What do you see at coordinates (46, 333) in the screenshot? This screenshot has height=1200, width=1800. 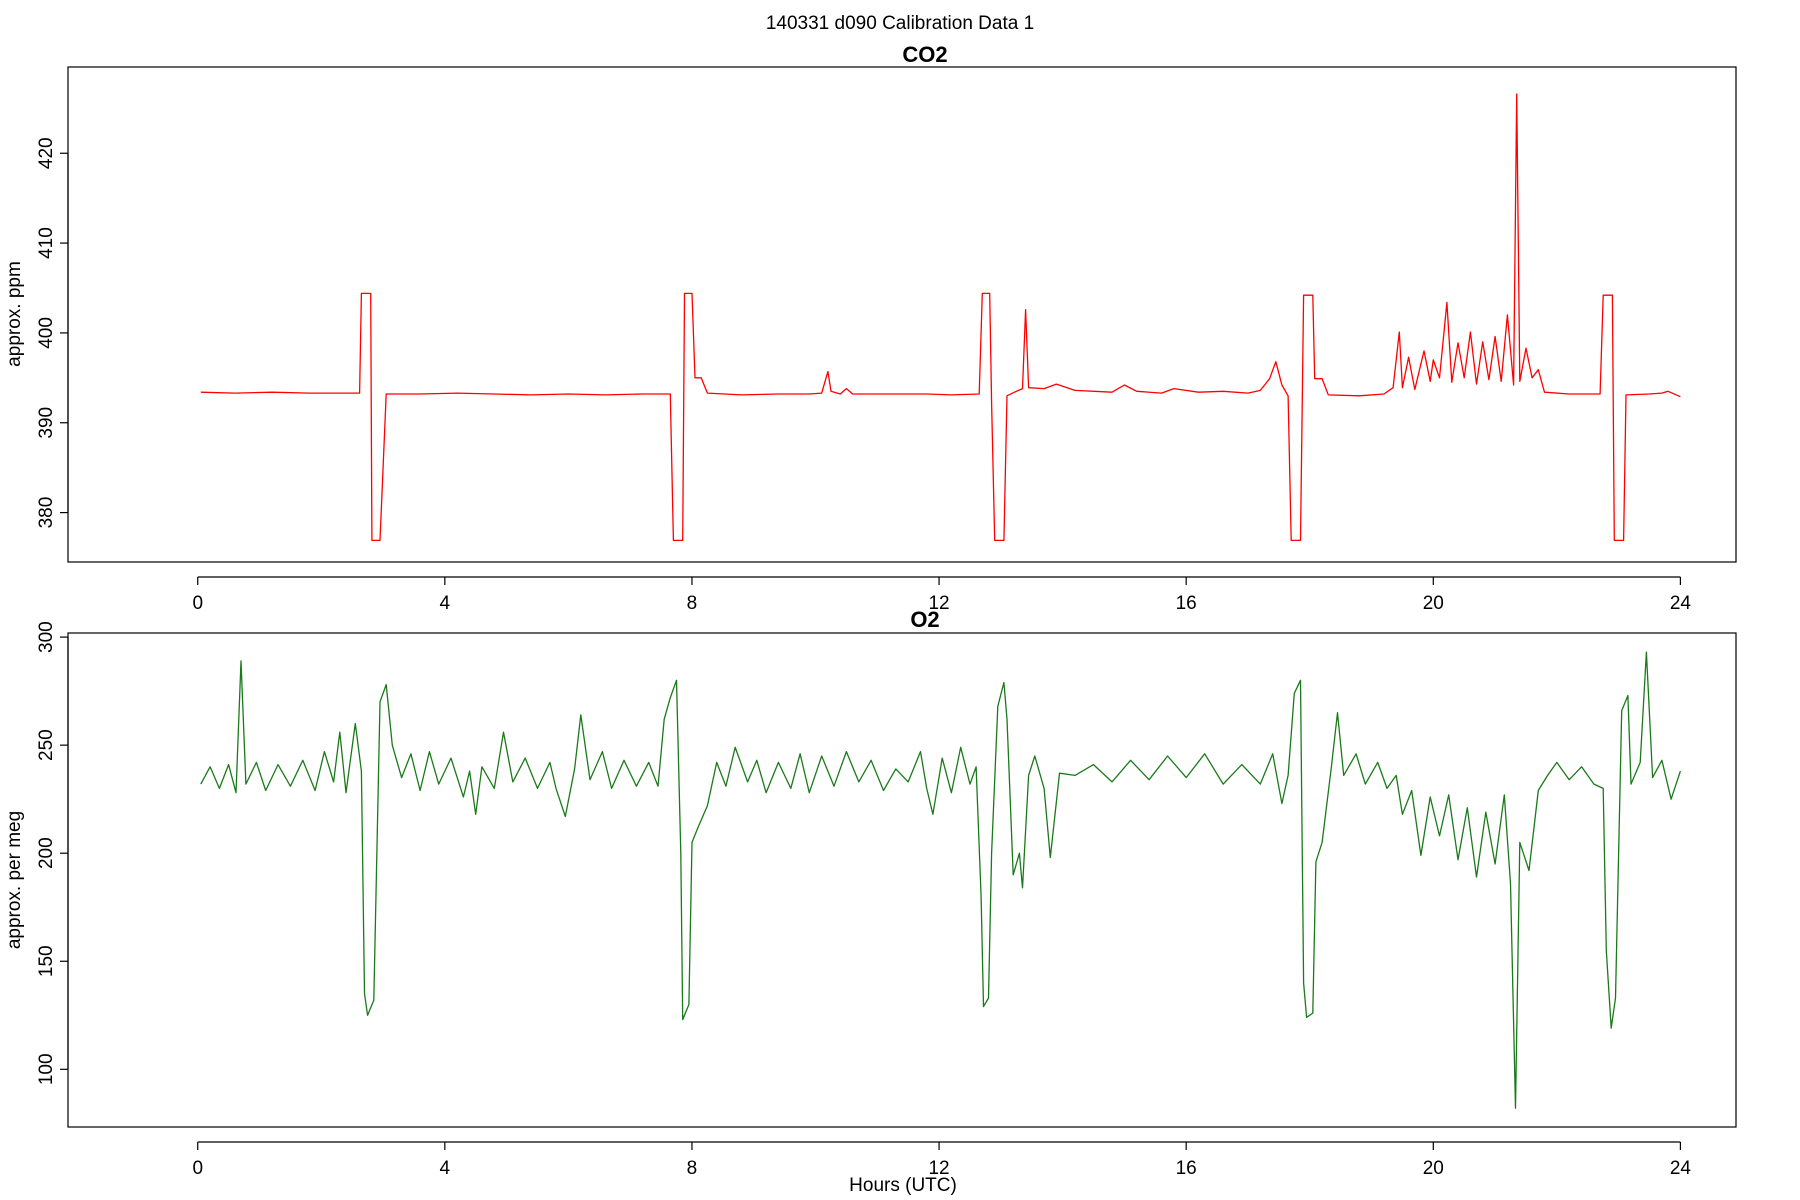 I see `co2-y-tick-label: 400` at bounding box center [46, 333].